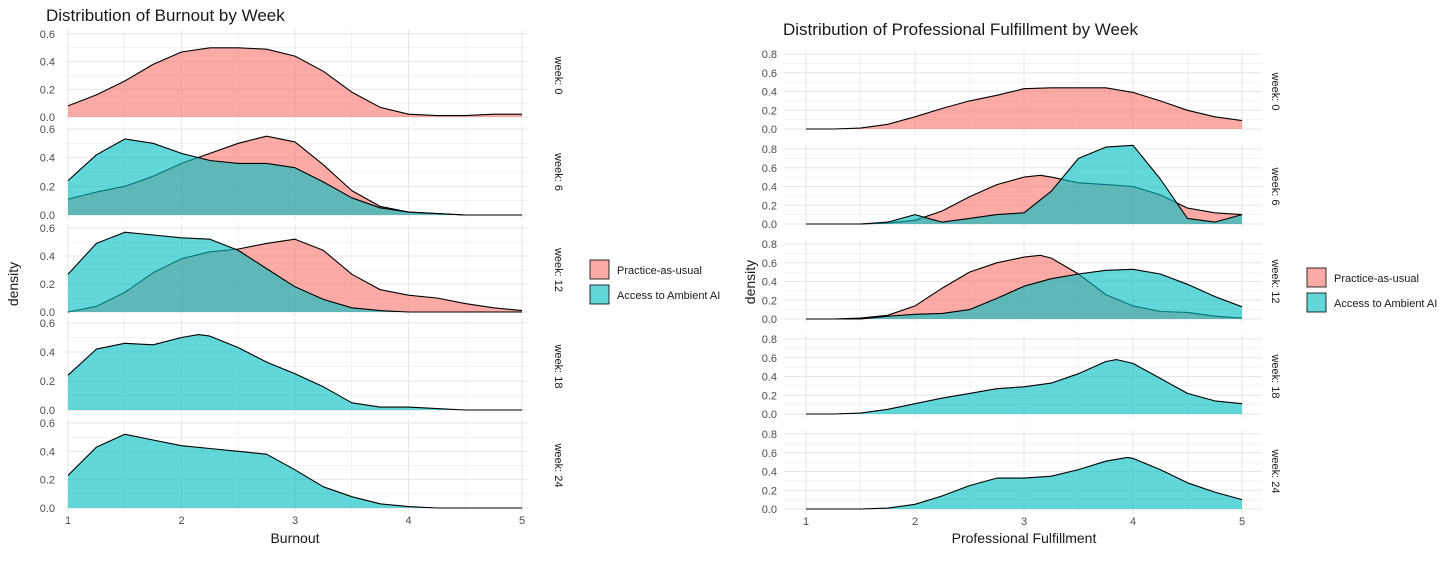 The width and height of the screenshot is (1456, 564). Describe the element at coordinates (1024, 538) in the screenshot. I see `x-axis-label: Professional Fulfillment` at that location.